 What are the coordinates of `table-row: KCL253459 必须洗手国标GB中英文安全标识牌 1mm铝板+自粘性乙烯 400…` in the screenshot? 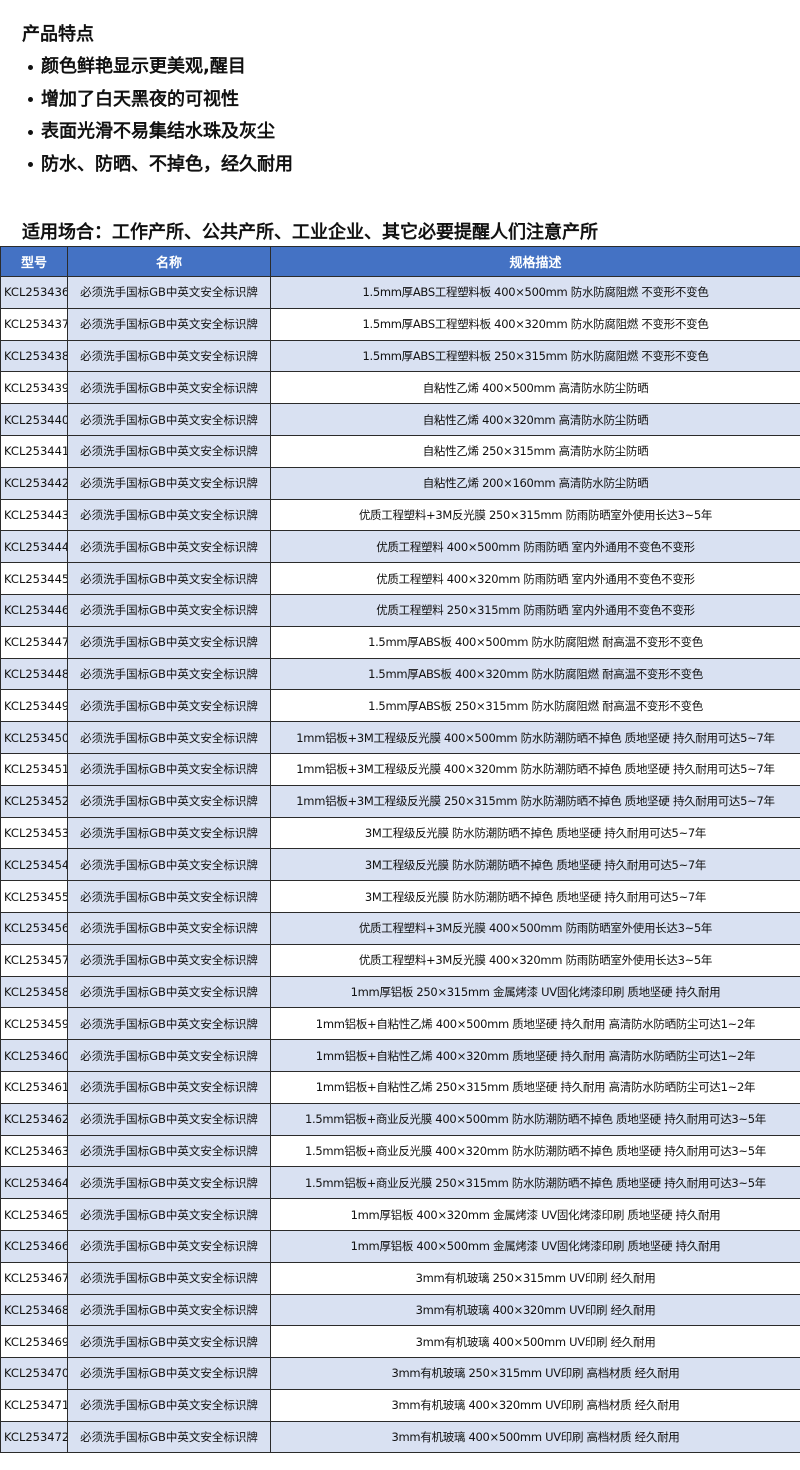 It's located at (400, 1024).